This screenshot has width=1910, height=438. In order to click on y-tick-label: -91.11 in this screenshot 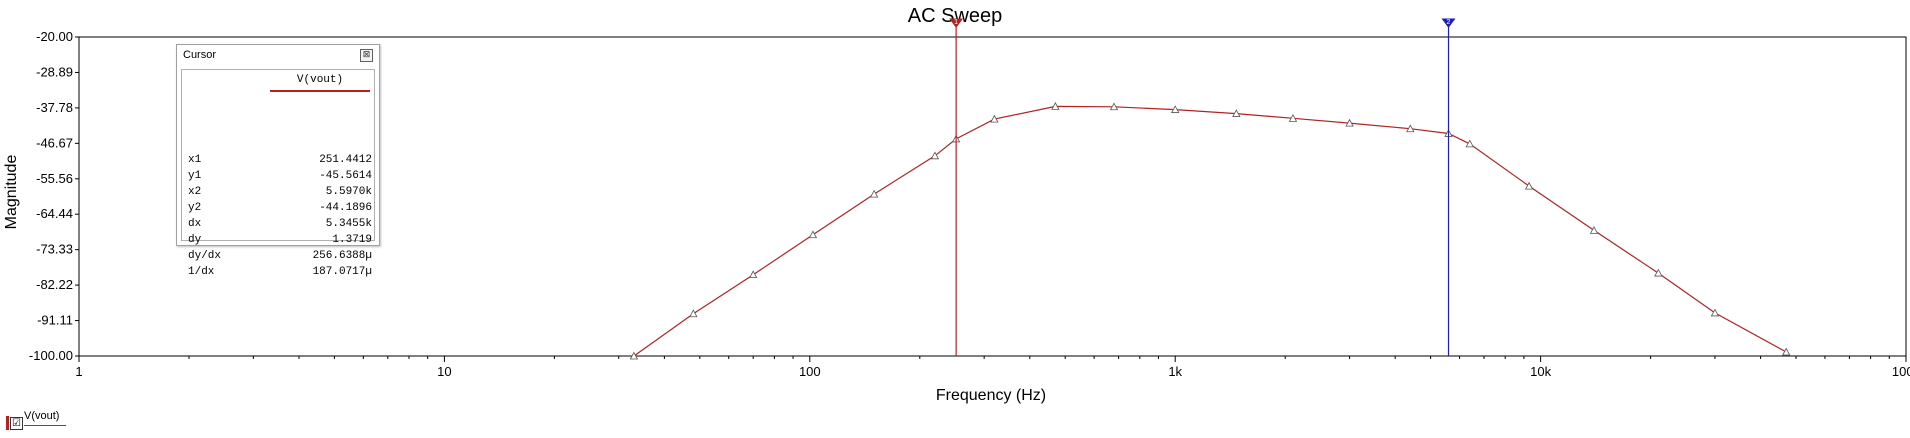, I will do `click(55, 320)`.